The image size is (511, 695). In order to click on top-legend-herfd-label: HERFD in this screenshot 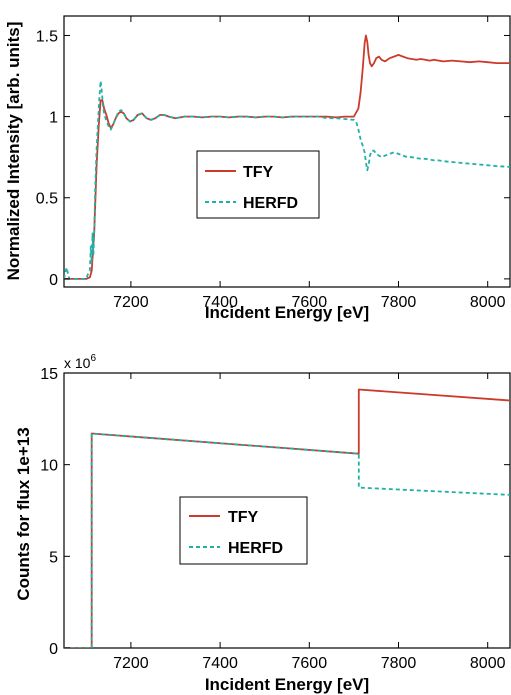, I will do `click(270, 203)`.